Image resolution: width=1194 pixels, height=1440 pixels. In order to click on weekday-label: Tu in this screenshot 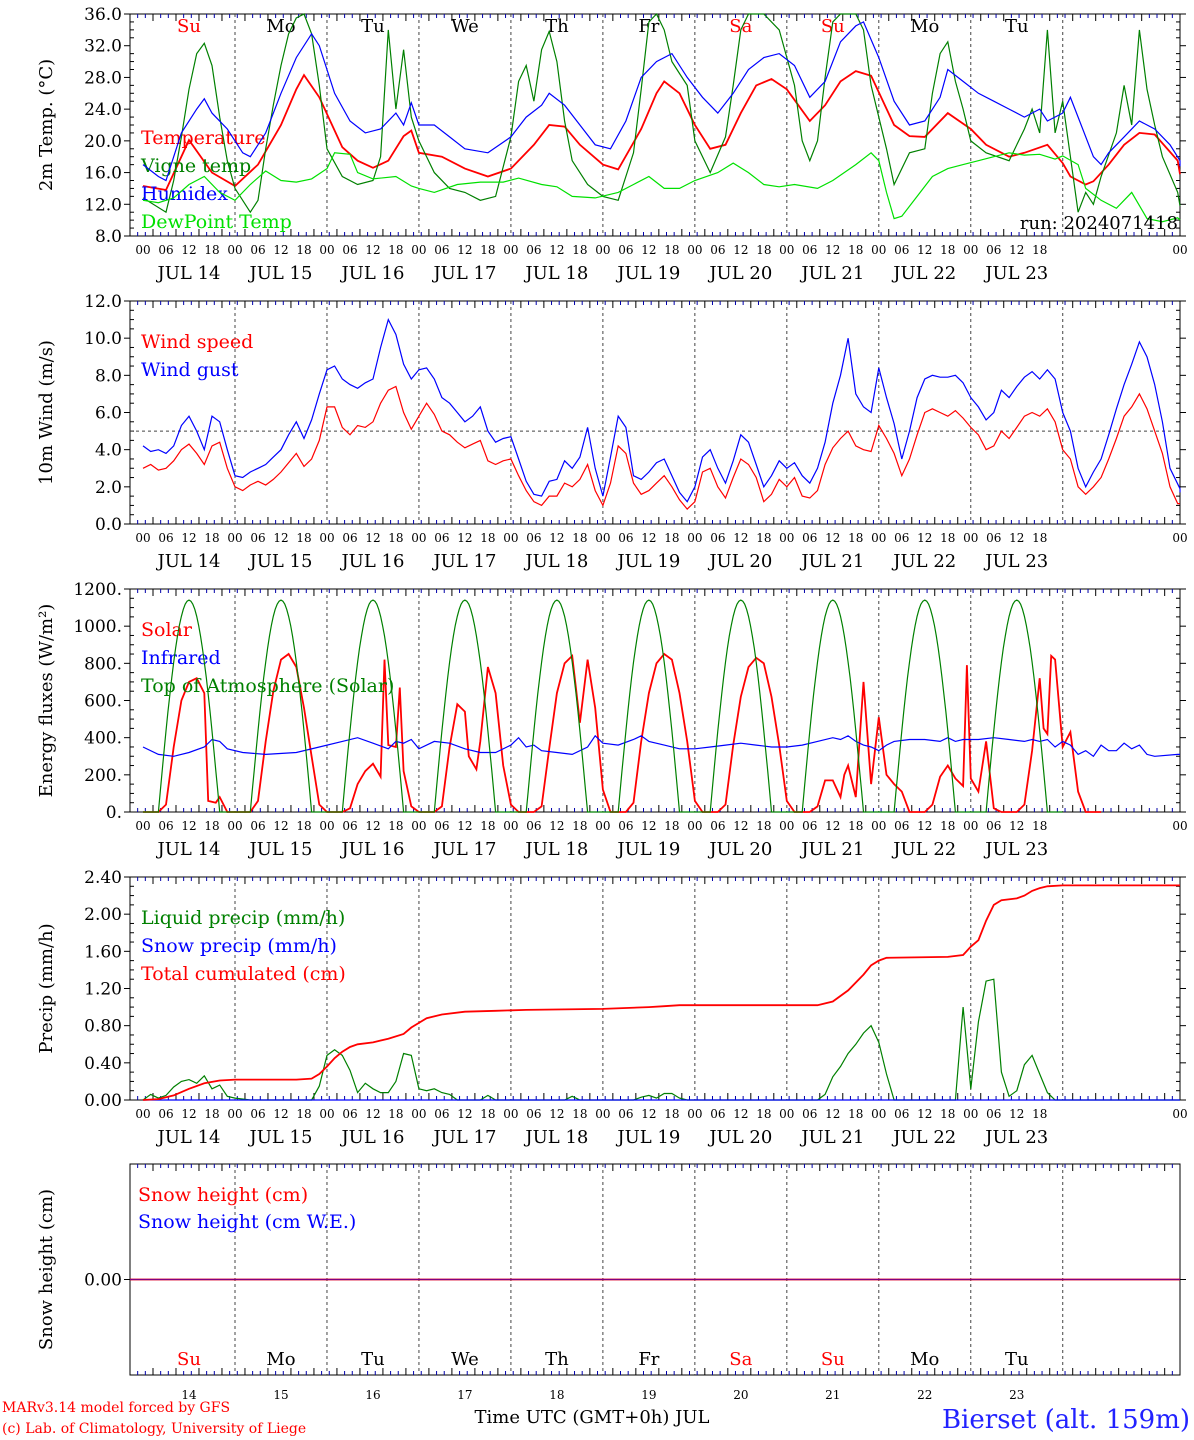, I will do `click(1017, 1359)`.